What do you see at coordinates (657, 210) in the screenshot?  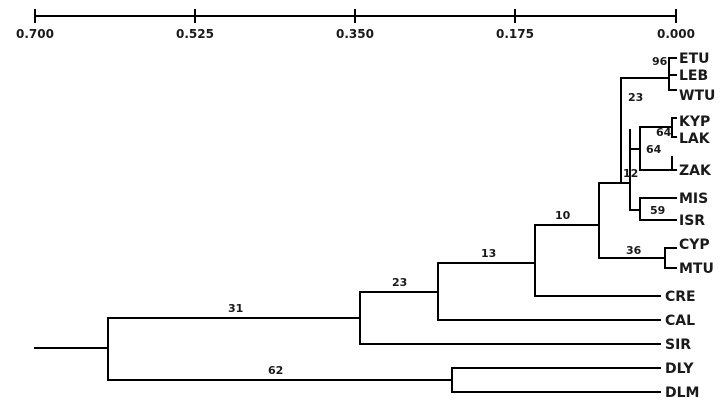 I see `bootstrap-value: 59` at bounding box center [657, 210].